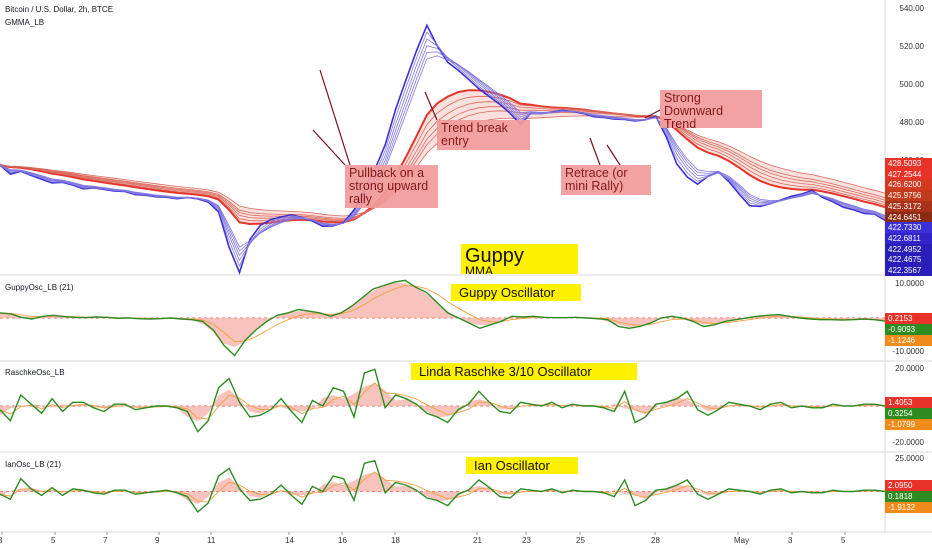 This screenshot has width=932, height=550. Describe the element at coordinates (908, 340) in the screenshot. I see `osc1-badge-2: -1.1246` at that location.